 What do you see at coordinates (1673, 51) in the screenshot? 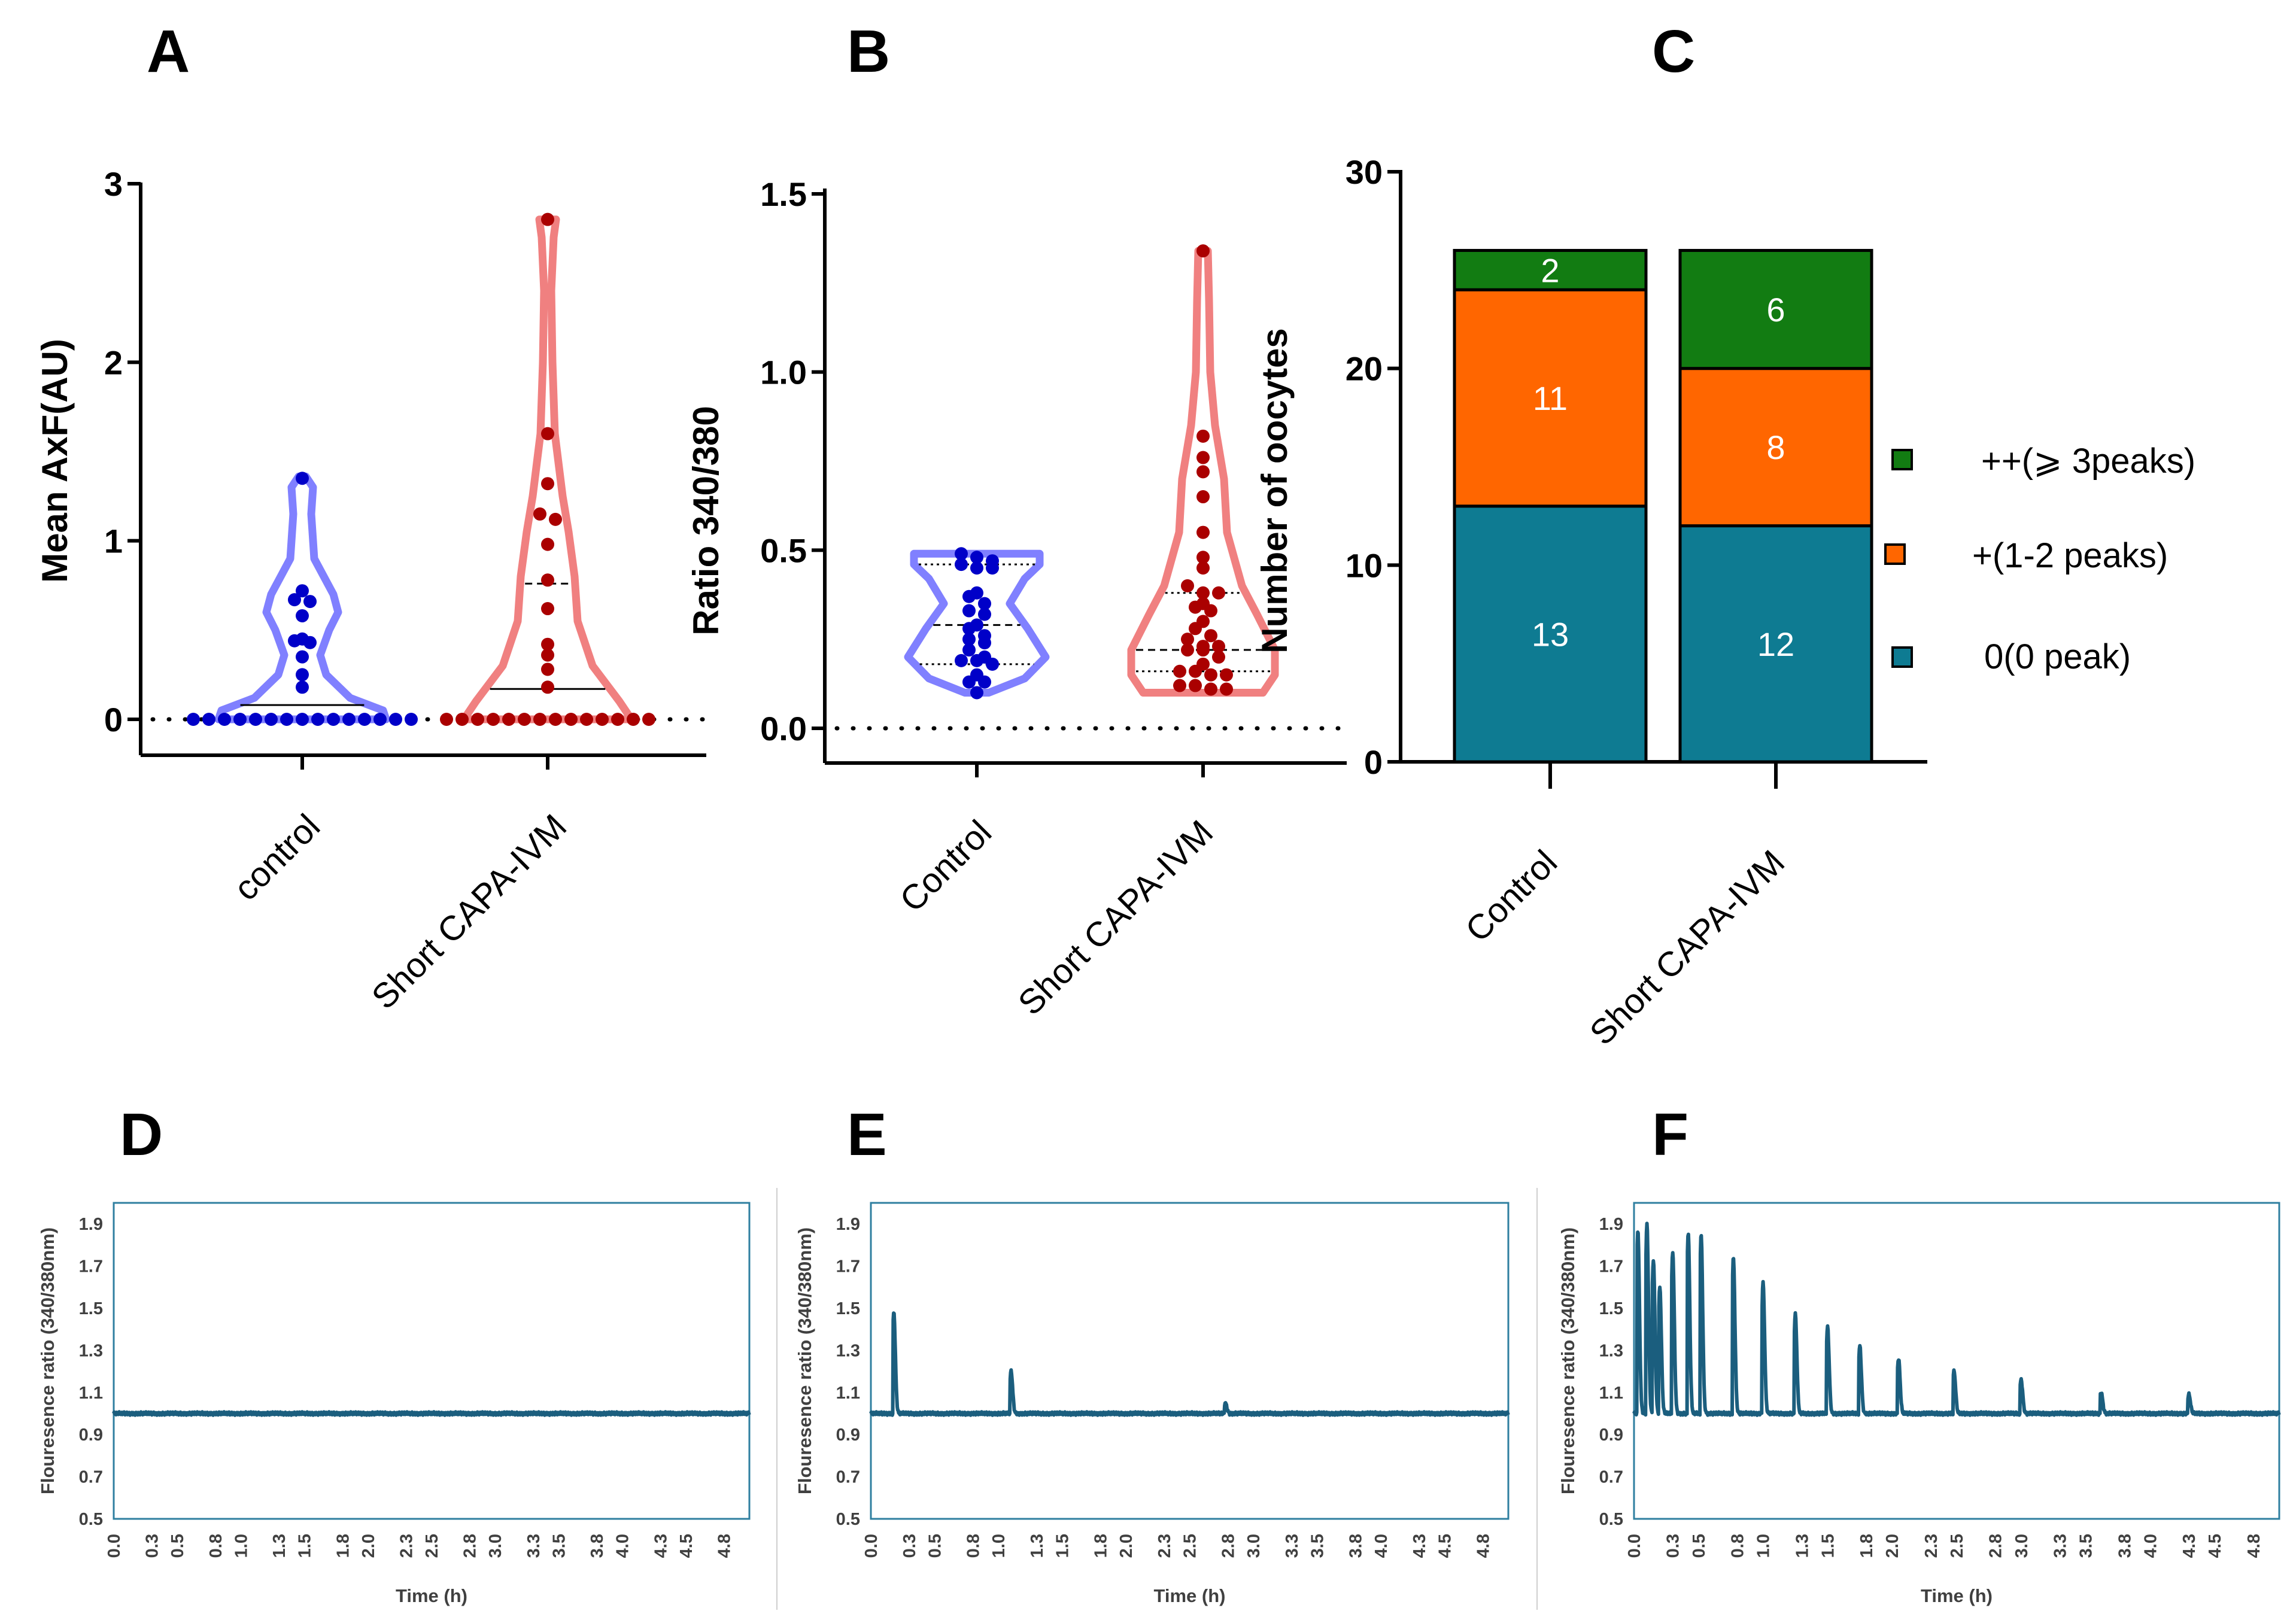
I see `panel-letter-c: C` at bounding box center [1673, 51].